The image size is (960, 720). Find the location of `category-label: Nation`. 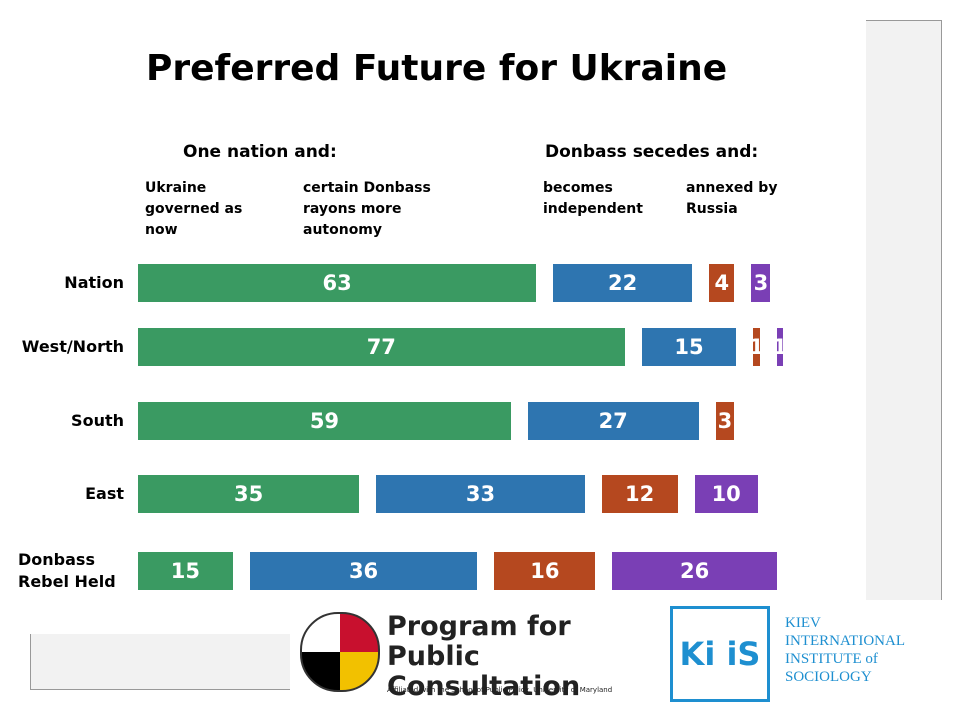

category-label: Nation is located at coordinates (94, 282).